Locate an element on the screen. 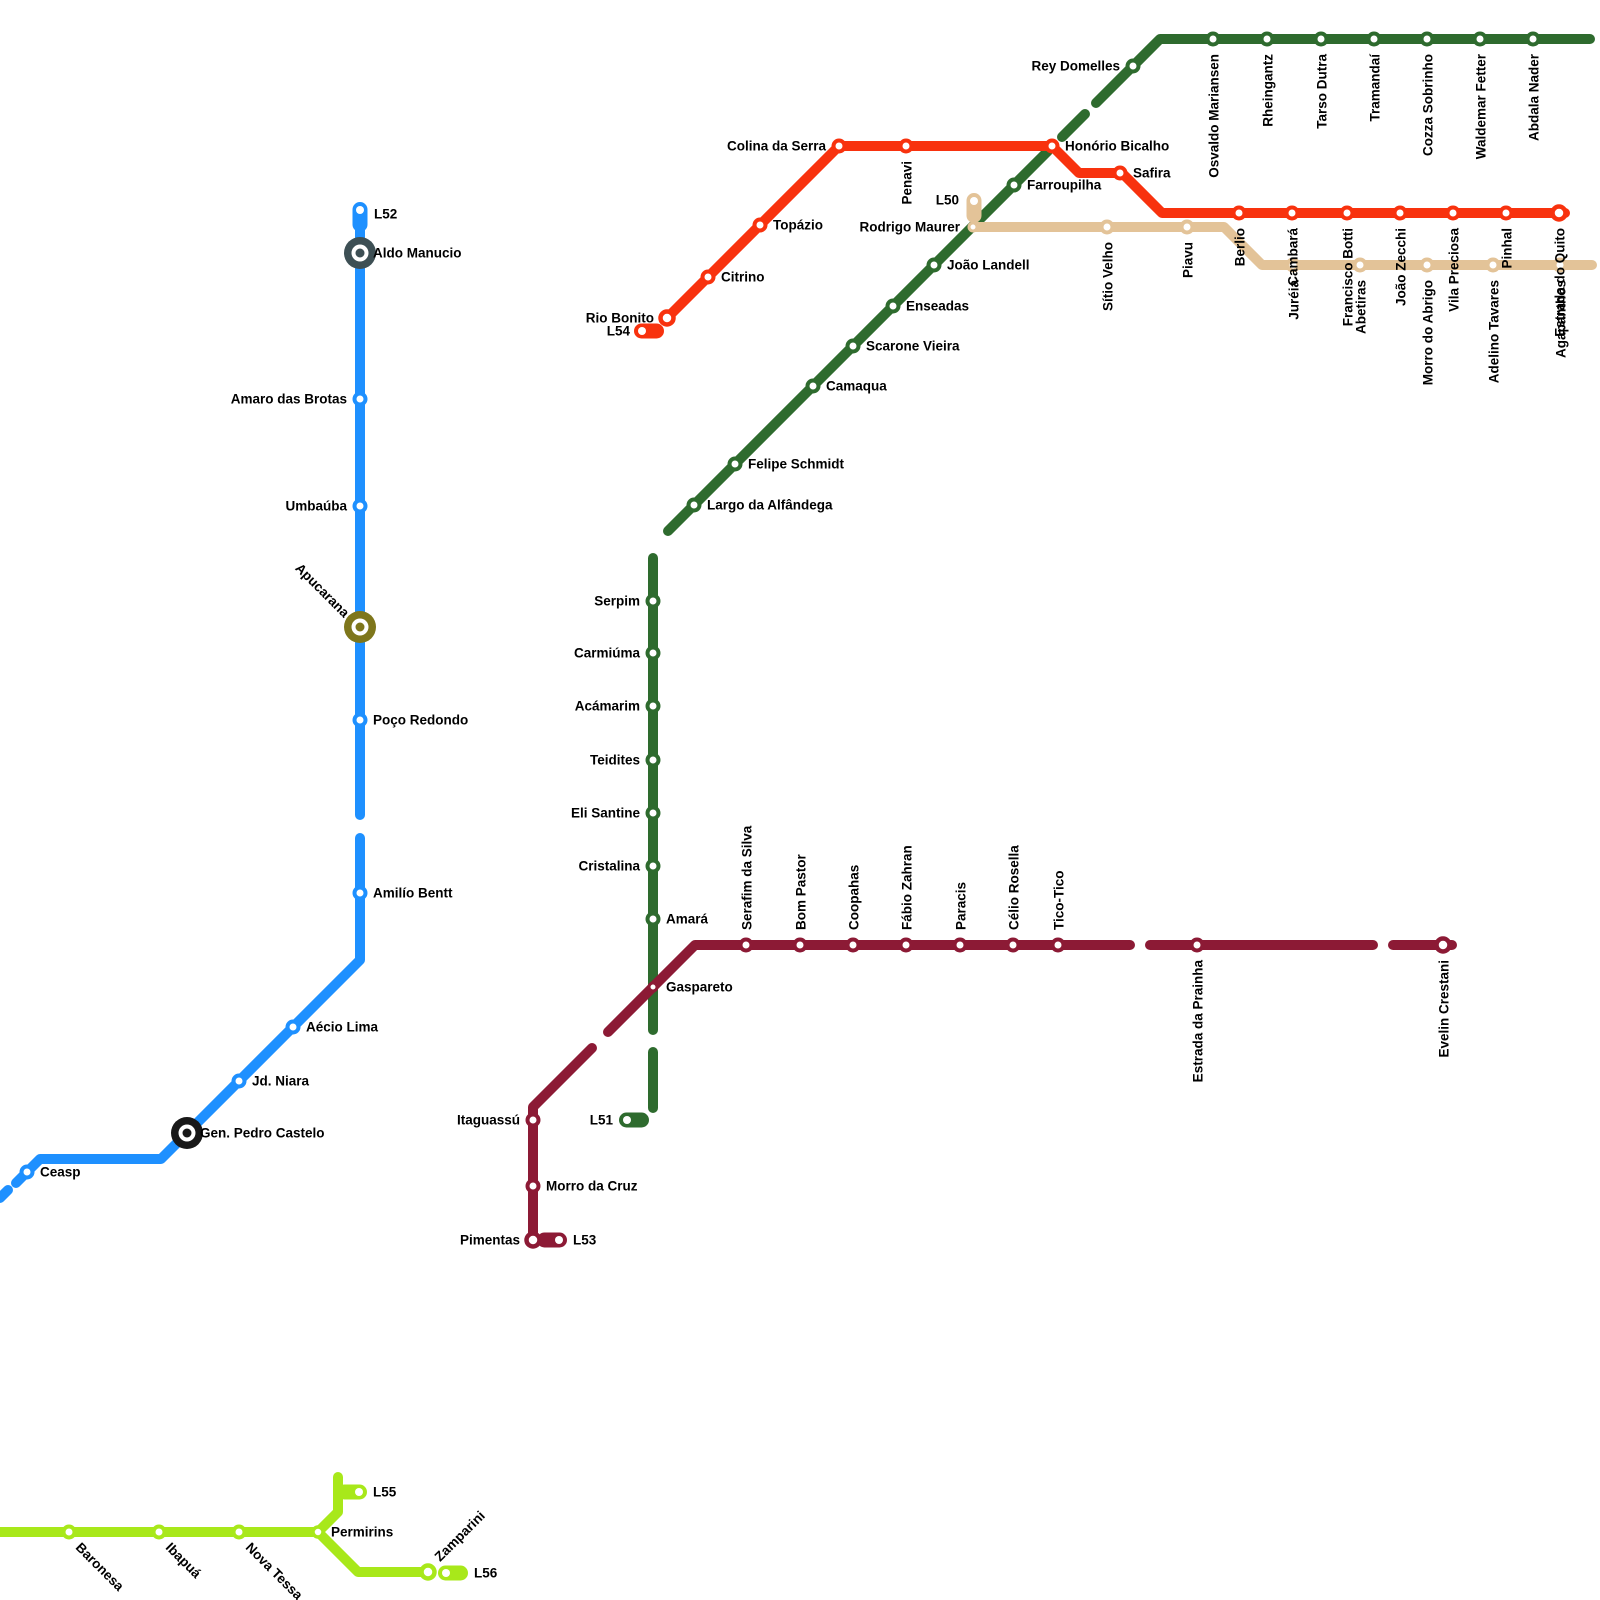 Image resolution: width=1600 pixels, height=1600 pixels. station-label: Aldo Manucio is located at coordinates (417, 253).